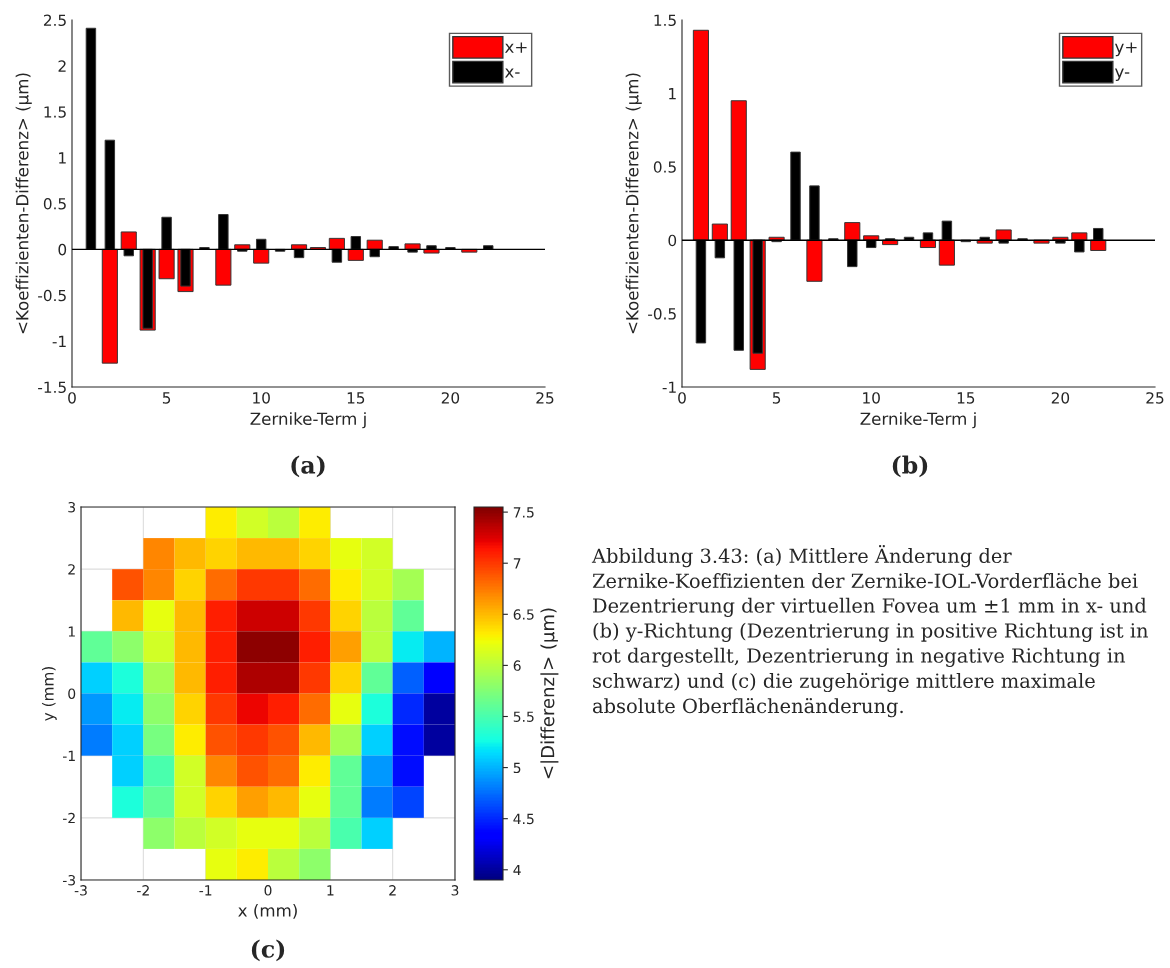 The height and width of the screenshot is (968, 1170). What do you see at coordinates (517, 665) in the screenshot?
I see `color-bar-label: 6` at bounding box center [517, 665].